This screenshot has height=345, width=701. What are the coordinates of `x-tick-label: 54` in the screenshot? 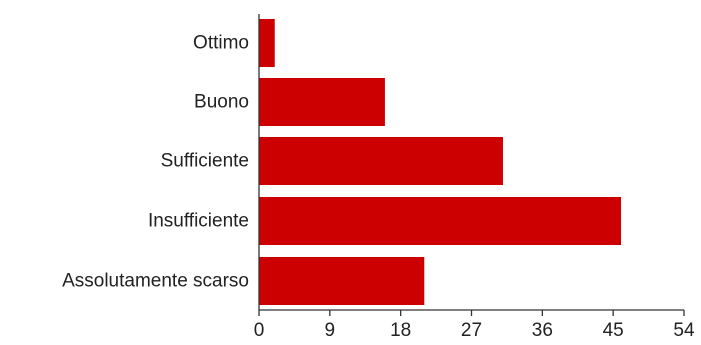 It's located at (684, 330).